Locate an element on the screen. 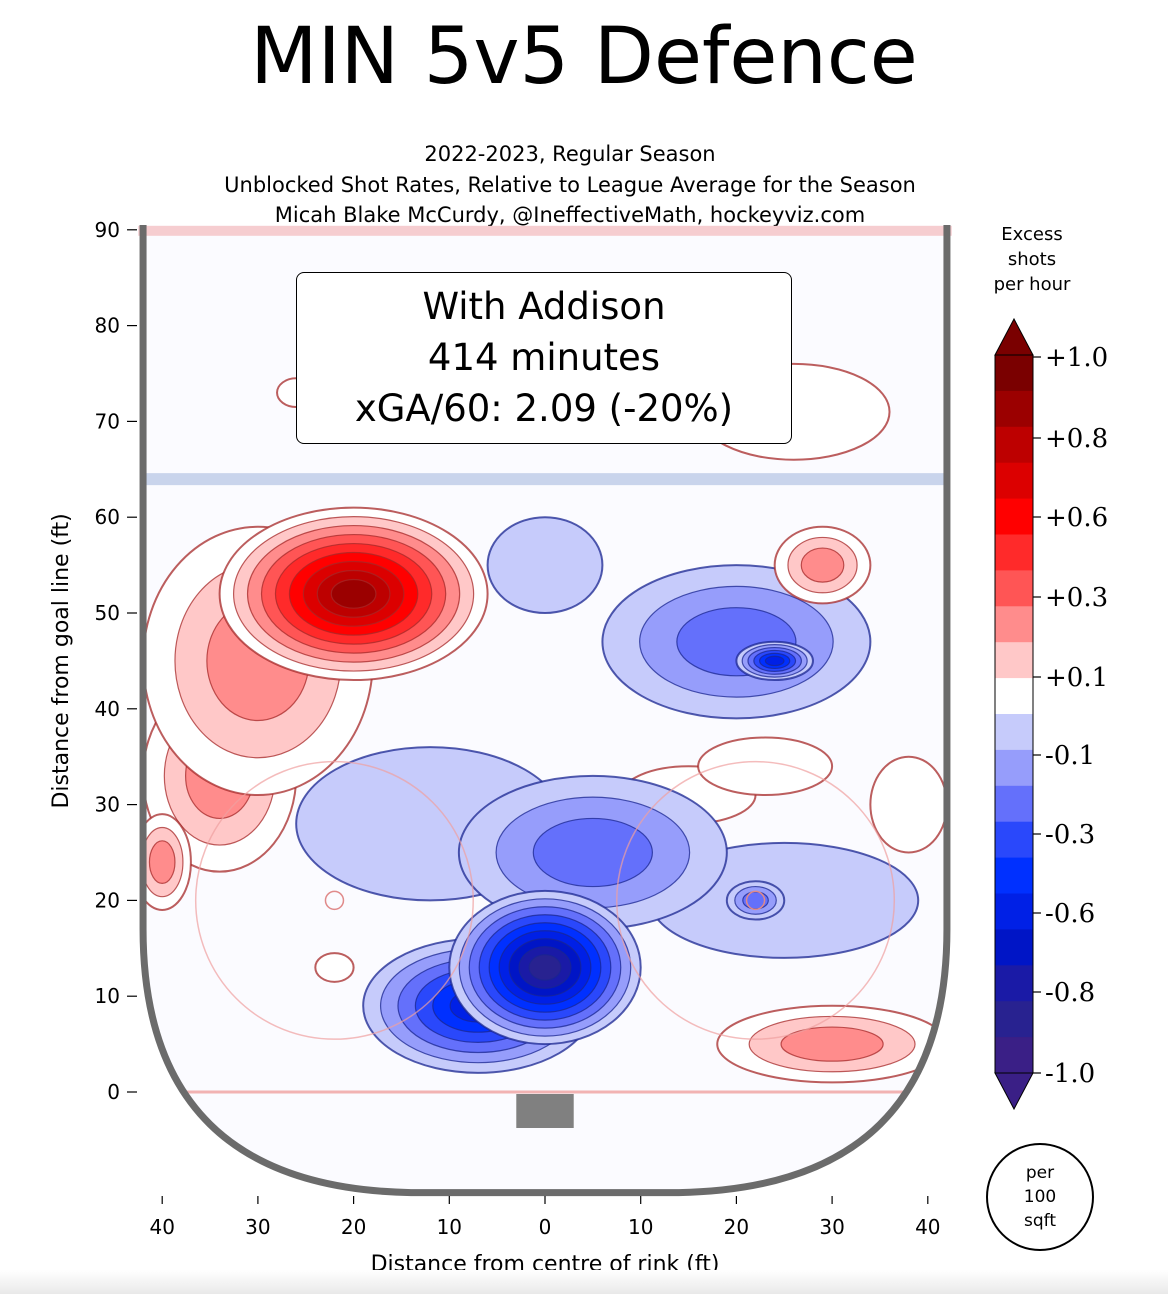 This screenshot has height=1294, width=1168. faceoff-dot-left is located at coordinates (334, 900).